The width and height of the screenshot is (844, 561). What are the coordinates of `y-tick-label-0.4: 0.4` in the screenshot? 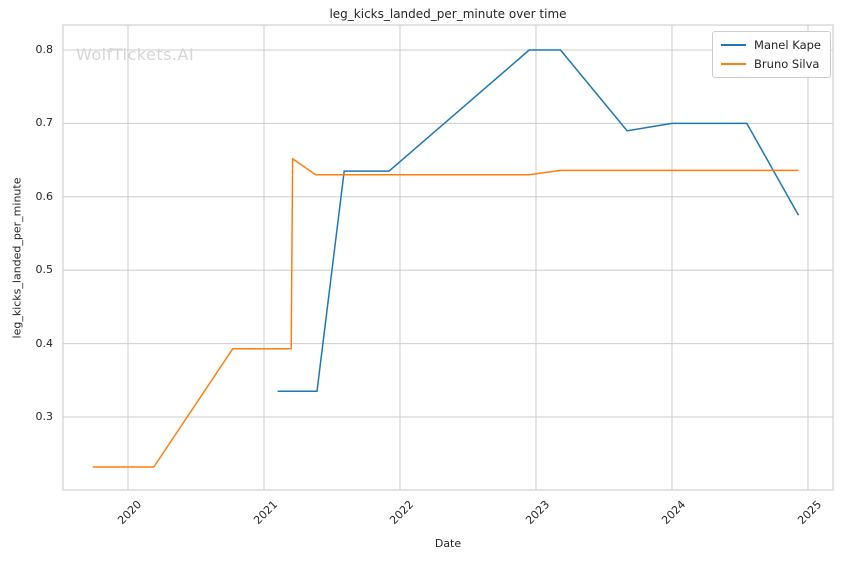 It's located at (44, 343).